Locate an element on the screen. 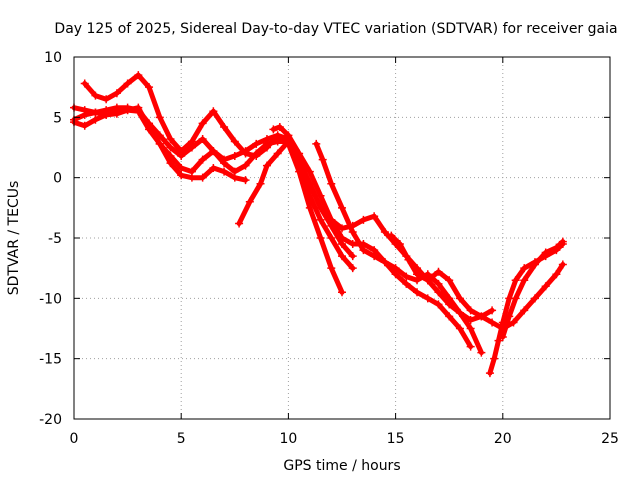 This screenshot has height=480, width=640. y-tick-label: 5 is located at coordinates (57, 118).